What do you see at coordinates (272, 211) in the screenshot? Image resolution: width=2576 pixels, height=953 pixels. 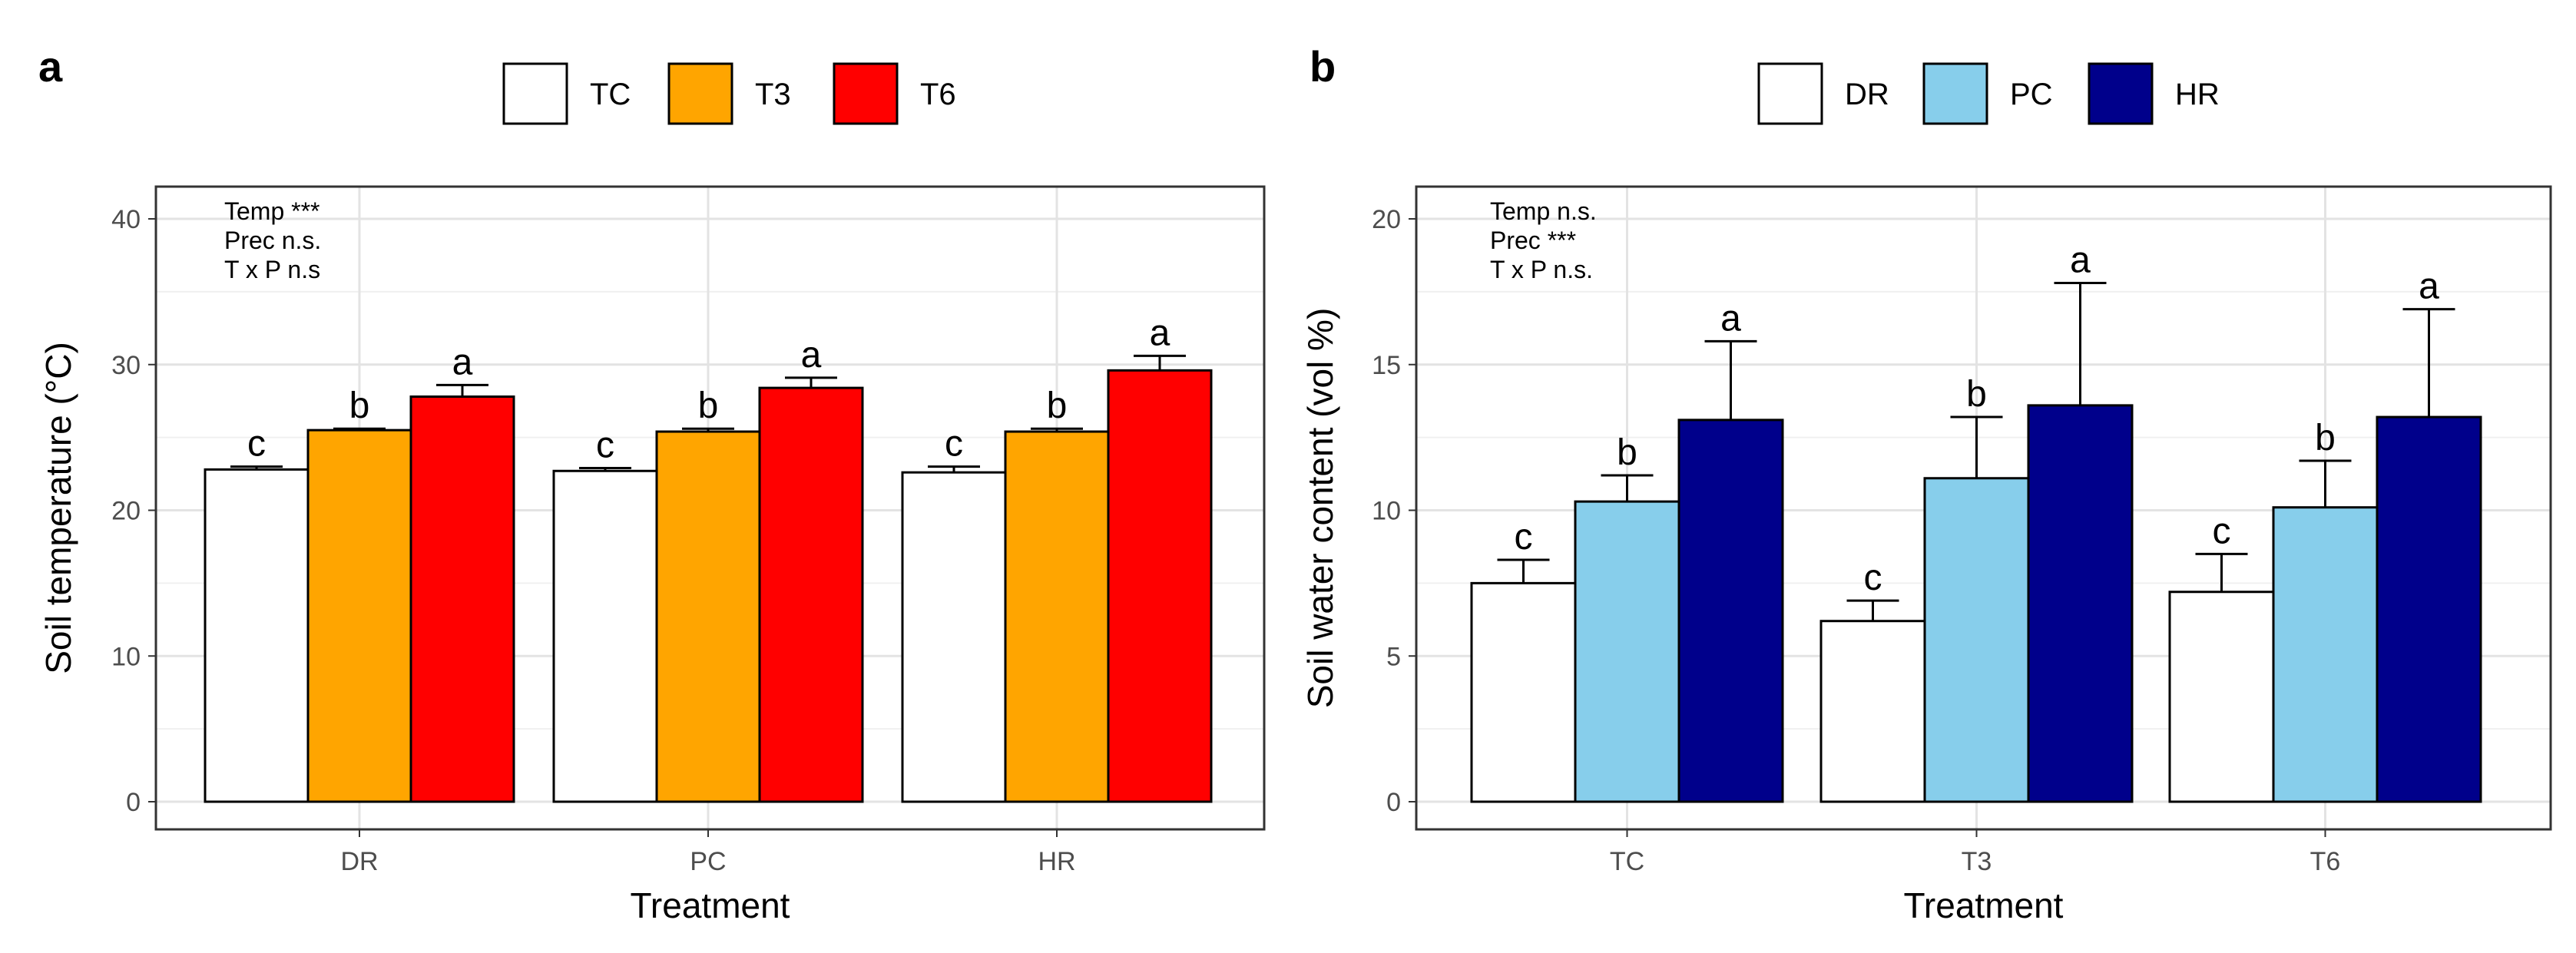 I see `stat-annotation: Temp ***` at bounding box center [272, 211].